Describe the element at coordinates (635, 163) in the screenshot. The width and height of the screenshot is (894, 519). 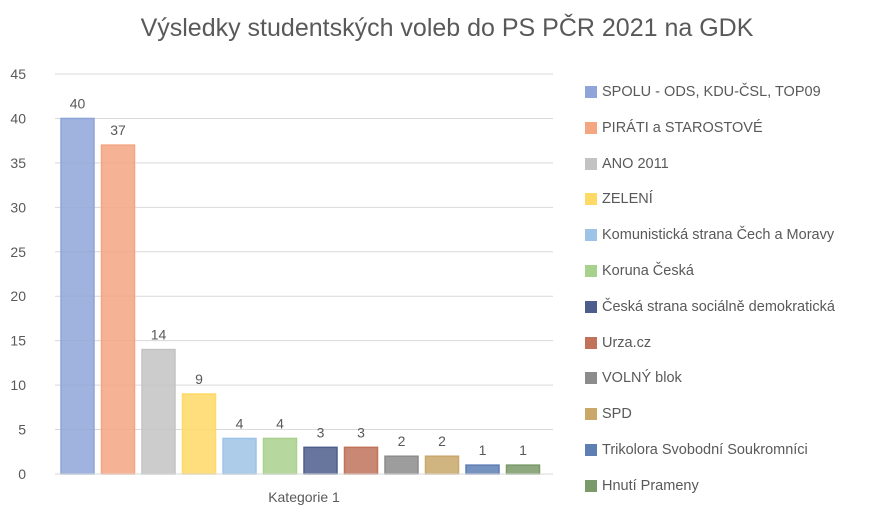
I see `legend-label: ANO 2011` at that location.